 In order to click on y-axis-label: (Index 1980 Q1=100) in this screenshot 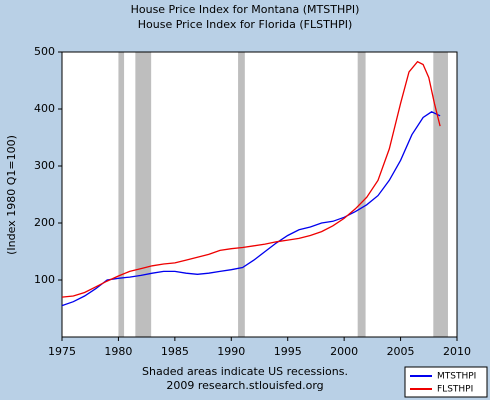, I will do `click(11, 195)`.